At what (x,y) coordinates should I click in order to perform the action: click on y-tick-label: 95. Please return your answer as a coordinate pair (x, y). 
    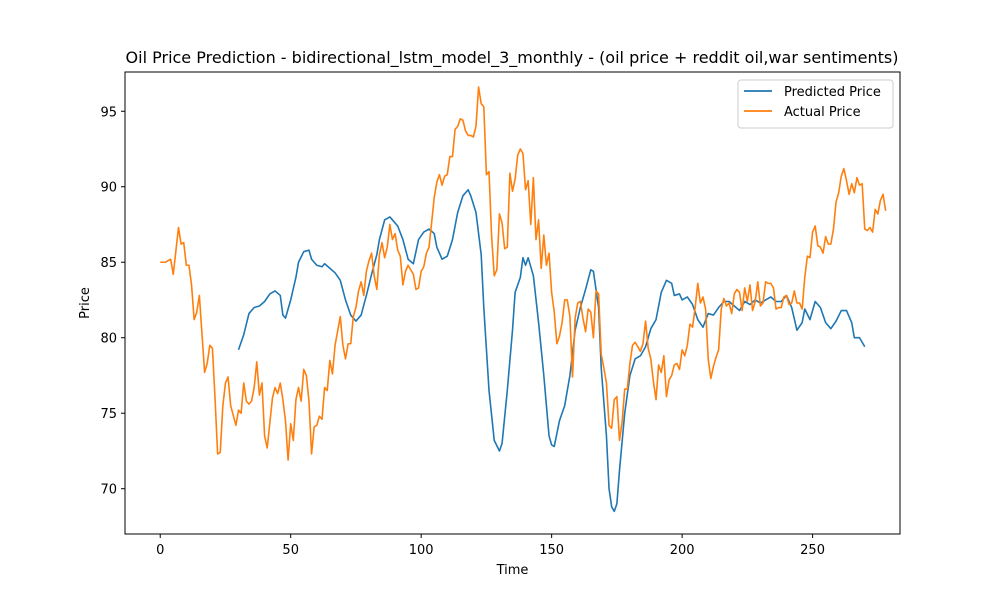
    Looking at the image, I should click on (108, 112).